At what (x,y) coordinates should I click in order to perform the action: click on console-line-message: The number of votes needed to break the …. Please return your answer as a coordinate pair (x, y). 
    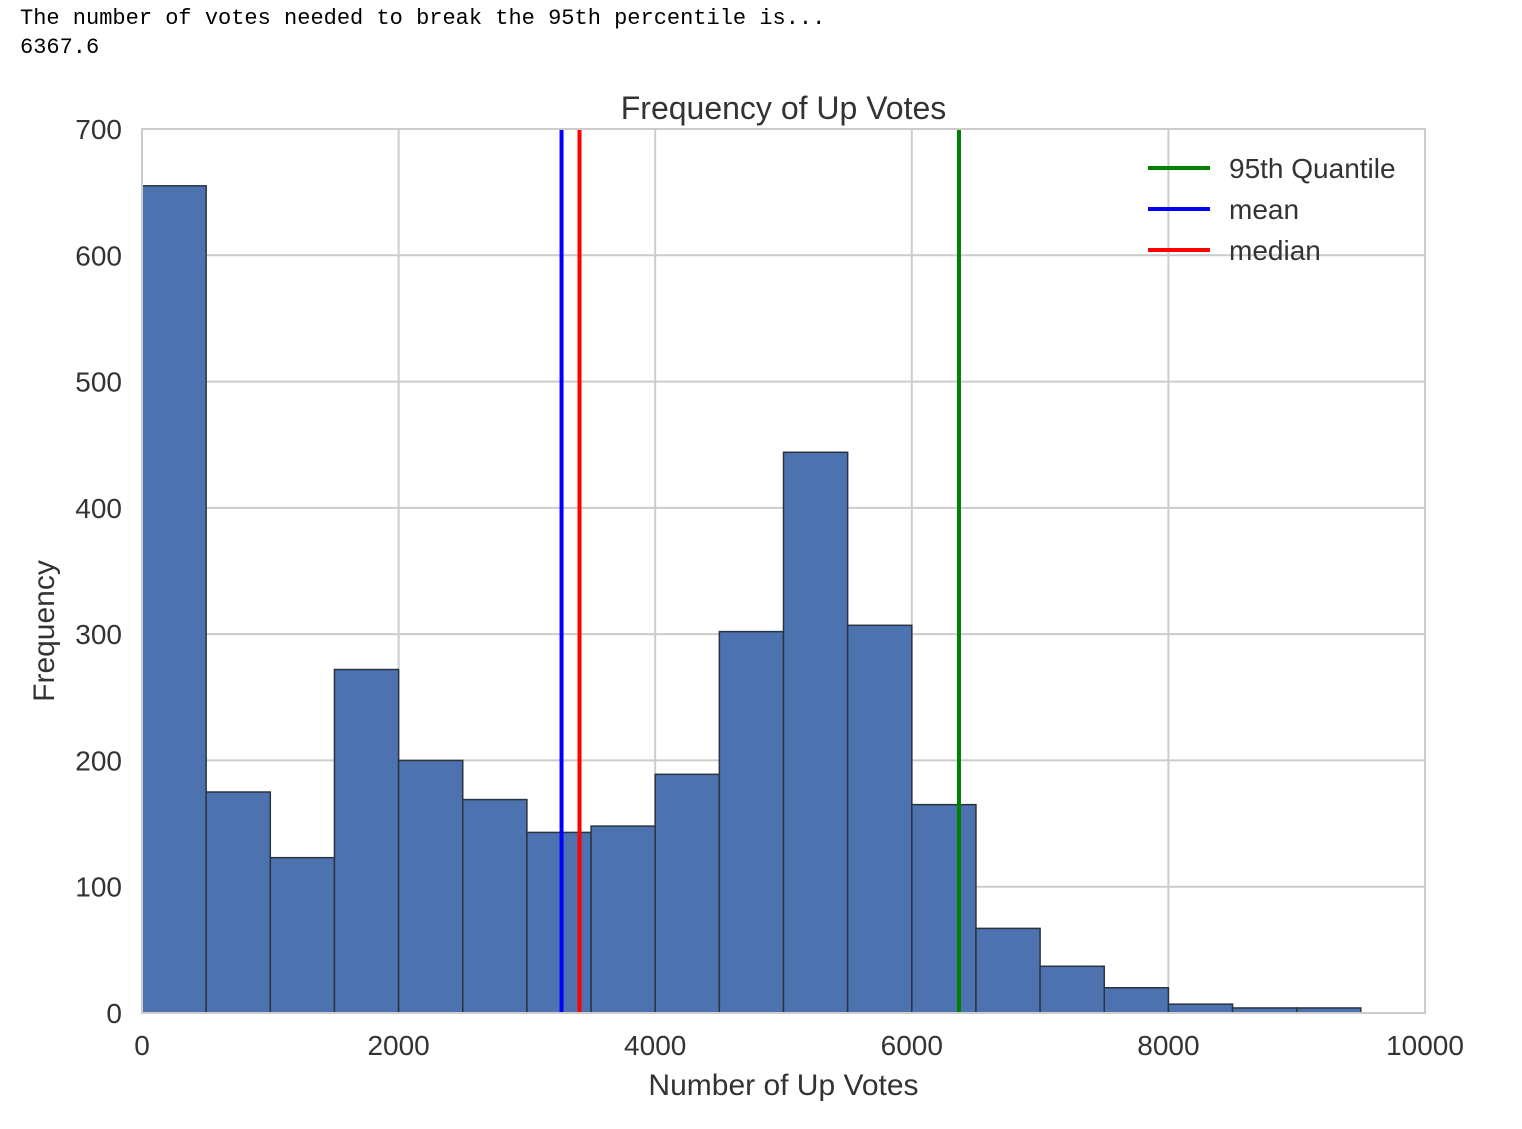
    Looking at the image, I should click on (423, 18).